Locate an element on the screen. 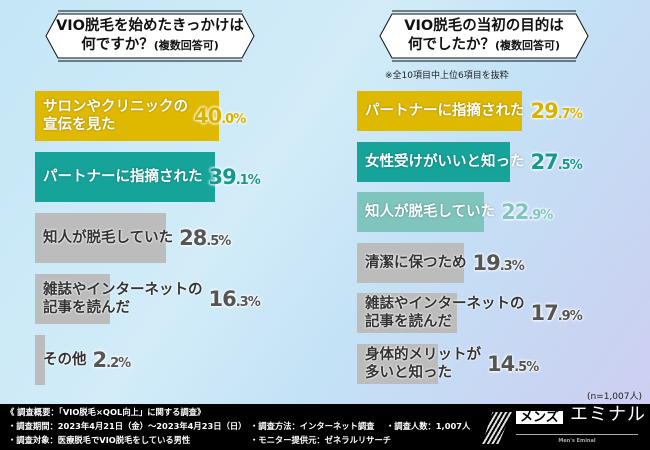 Image resolution: width=650 pixels, height=450 pixels. bar-row: 清潔に保つため 19.3% is located at coordinates (502, 262).